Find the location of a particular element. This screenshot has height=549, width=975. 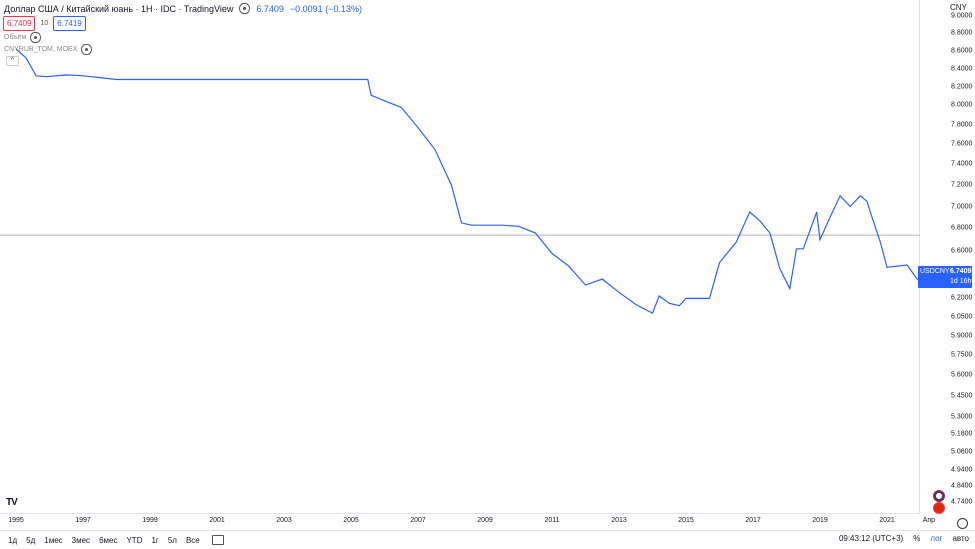

x-tick-label: 2003 is located at coordinates (284, 520).